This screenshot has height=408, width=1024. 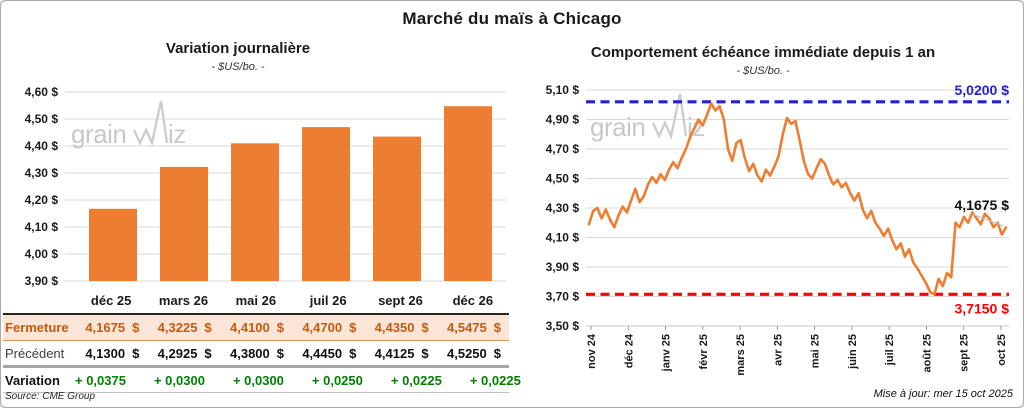 I want to click on bar-chart-subtitle: - $US/bo. -, so click(x=238, y=67).